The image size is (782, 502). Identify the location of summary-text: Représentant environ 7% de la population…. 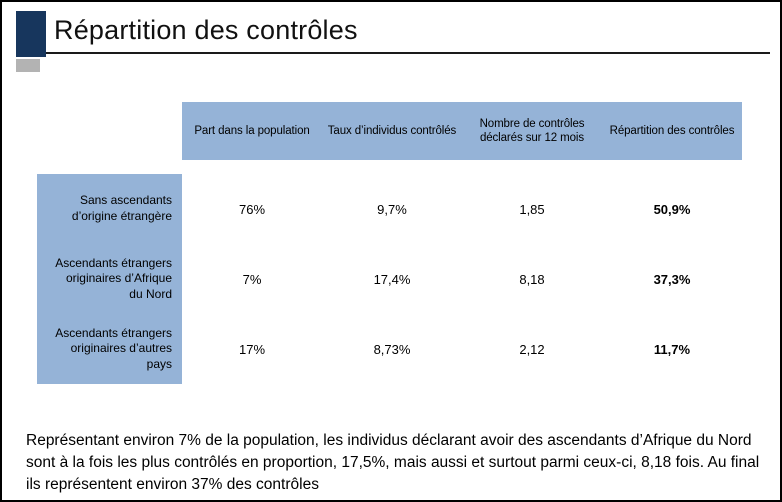
(393, 462).